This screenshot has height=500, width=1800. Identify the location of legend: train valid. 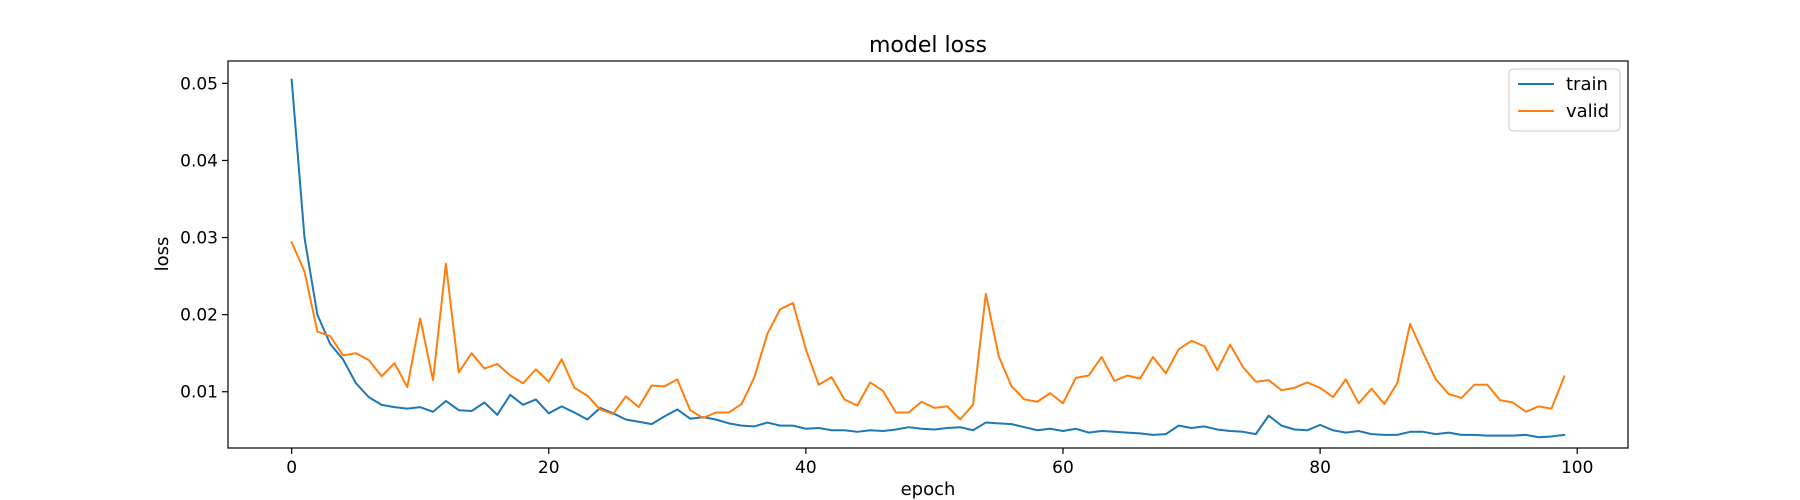
(1564, 100).